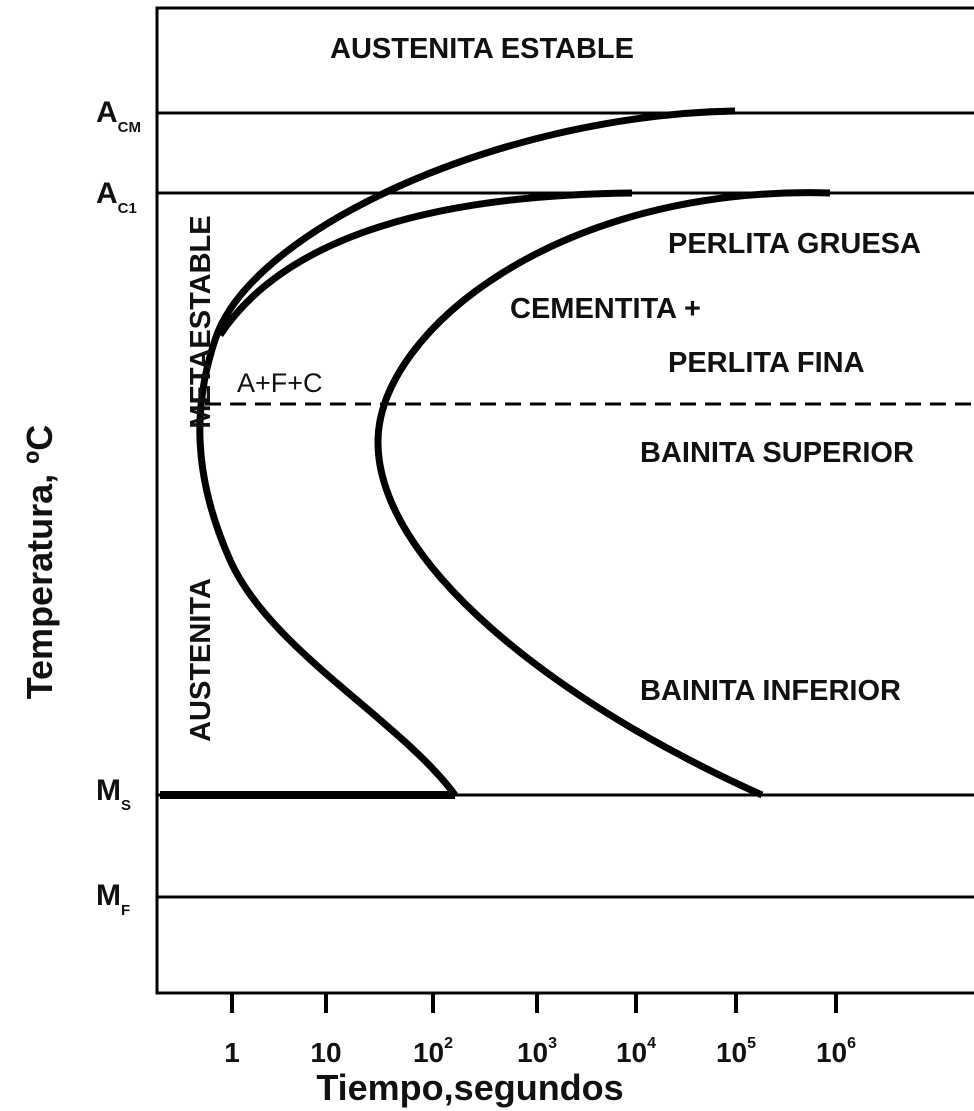  What do you see at coordinates (118, 116) in the screenshot?
I see `level-label: ACM` at bounding box center [118, 116].